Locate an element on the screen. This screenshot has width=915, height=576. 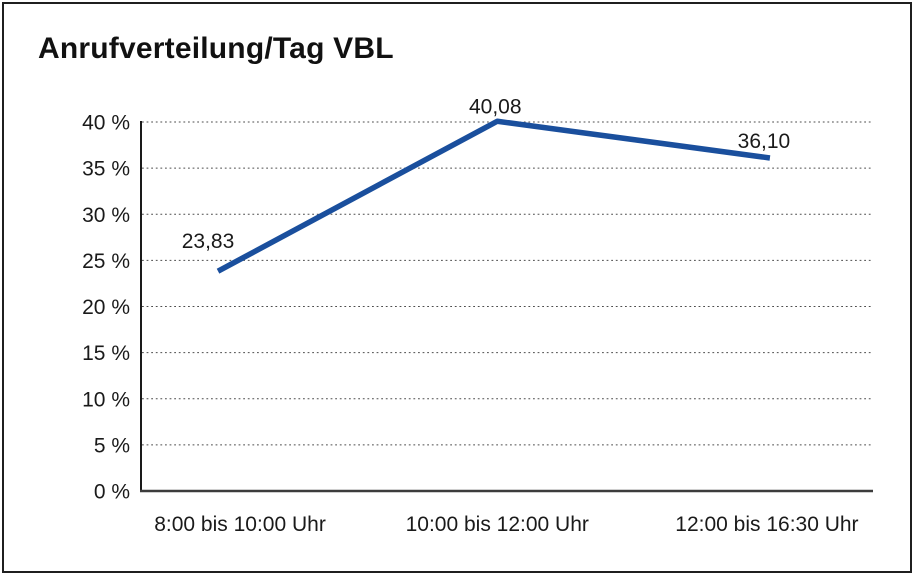
y-tick-label: 10 % is located at coordinates (106, 399).